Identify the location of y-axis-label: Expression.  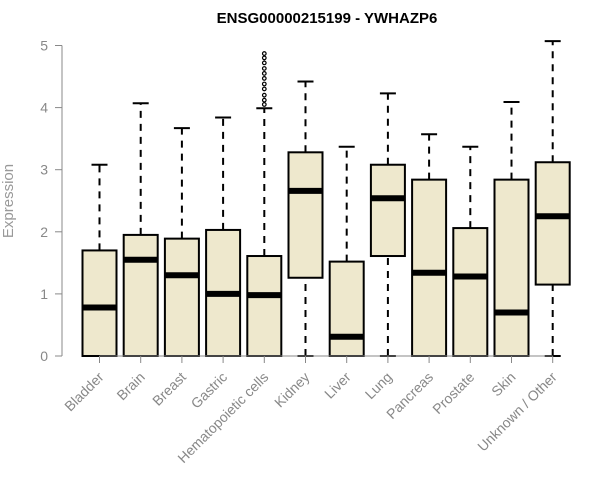
(8, 201).